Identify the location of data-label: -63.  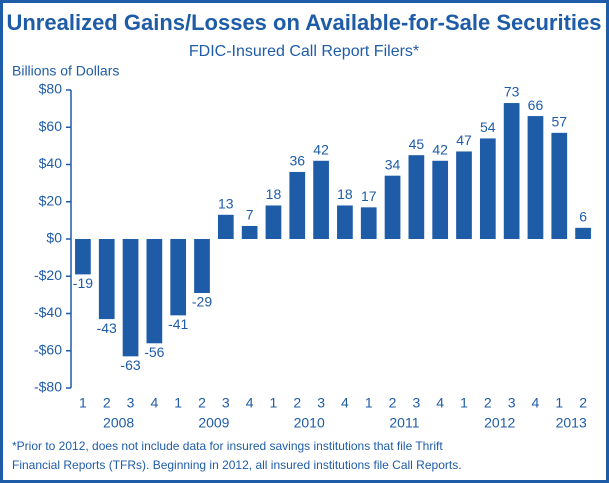
(130, 365).